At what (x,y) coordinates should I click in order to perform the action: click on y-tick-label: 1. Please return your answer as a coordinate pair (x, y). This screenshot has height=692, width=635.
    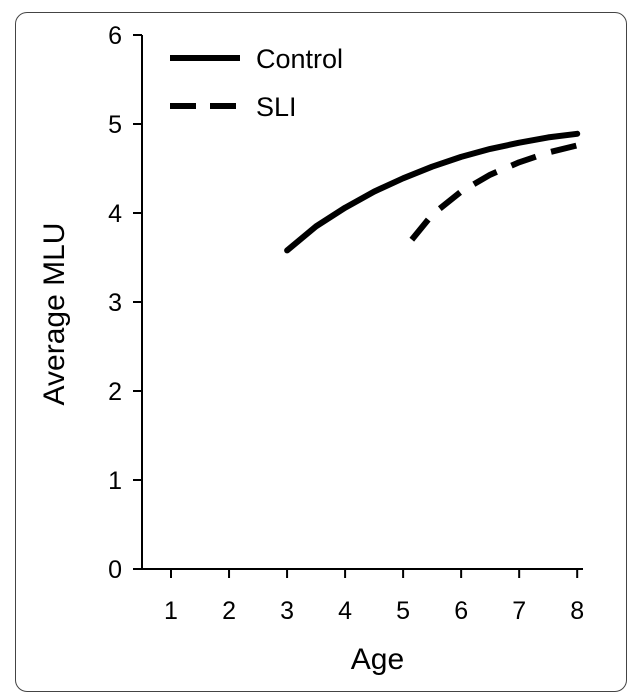
    Looking at the image, I should click on (115, 481).